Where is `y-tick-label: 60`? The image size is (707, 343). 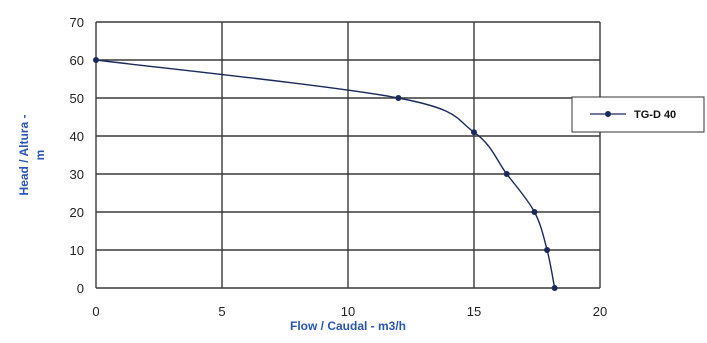 y-tick-label: 60 is located at coordinates (77, 60).